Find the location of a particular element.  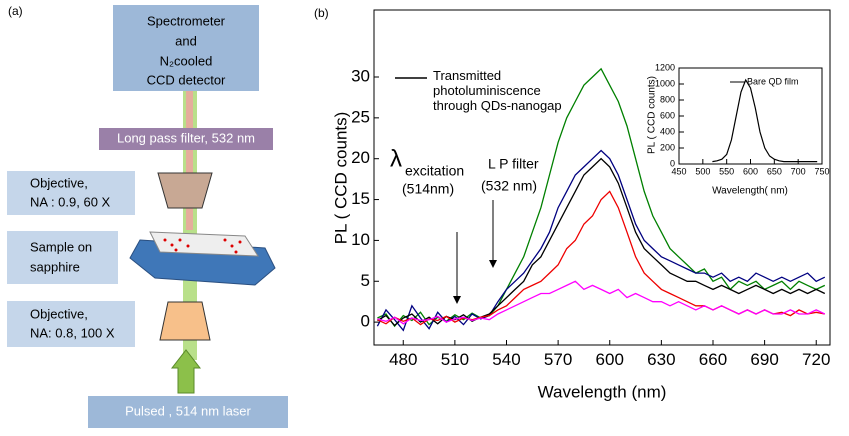

x-tick-label: 500 is located at coordinates (702, 171).